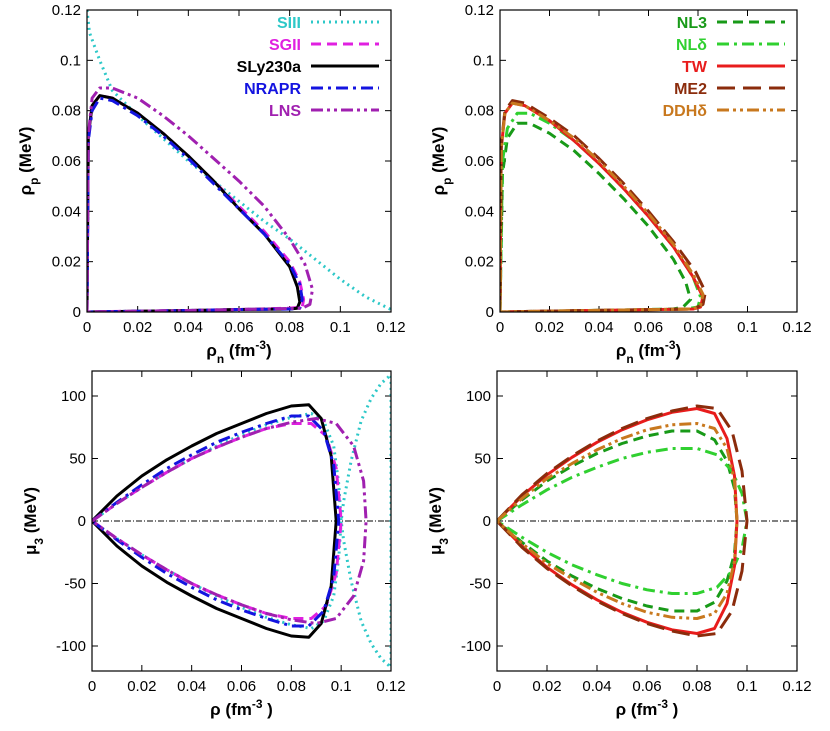  I want to click on legend-label-SIII: SIII, so click(289, 23).